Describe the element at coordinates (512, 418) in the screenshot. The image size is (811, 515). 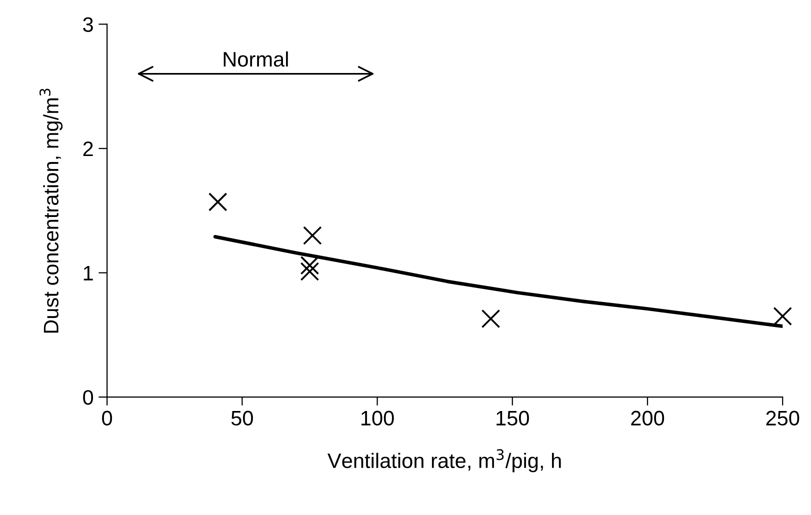
I see `x-tick-label: 150` at that location.